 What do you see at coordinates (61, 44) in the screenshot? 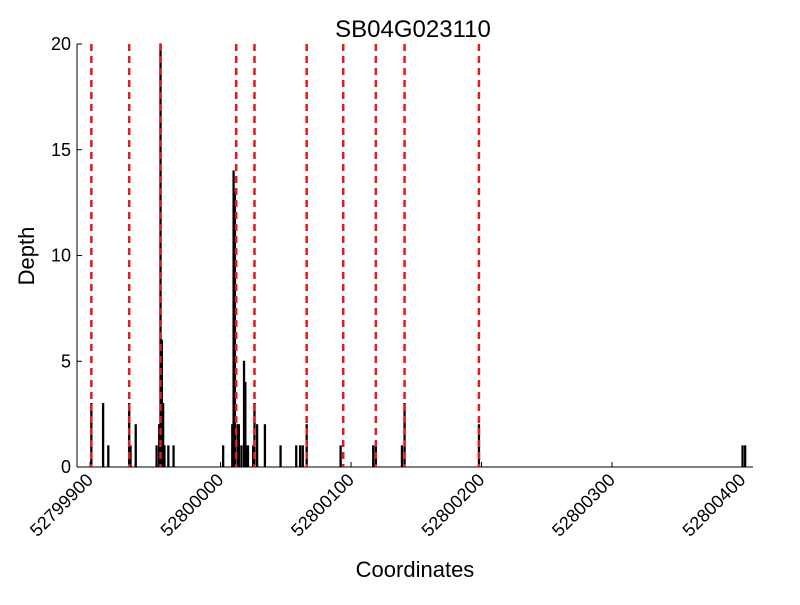
I see `y-tick-label: 20` at bounding box center [61, 44].